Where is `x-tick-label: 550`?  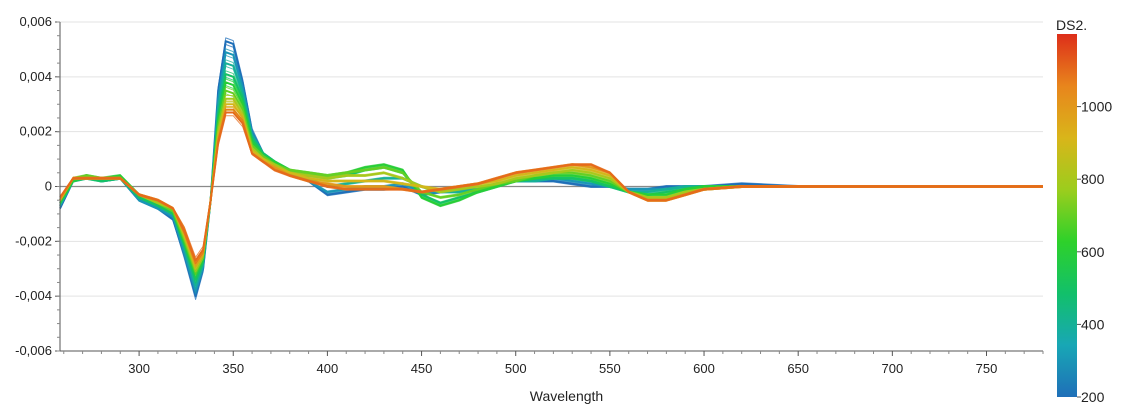 x-tick-label: 550 is located at coordinates (610, 368).